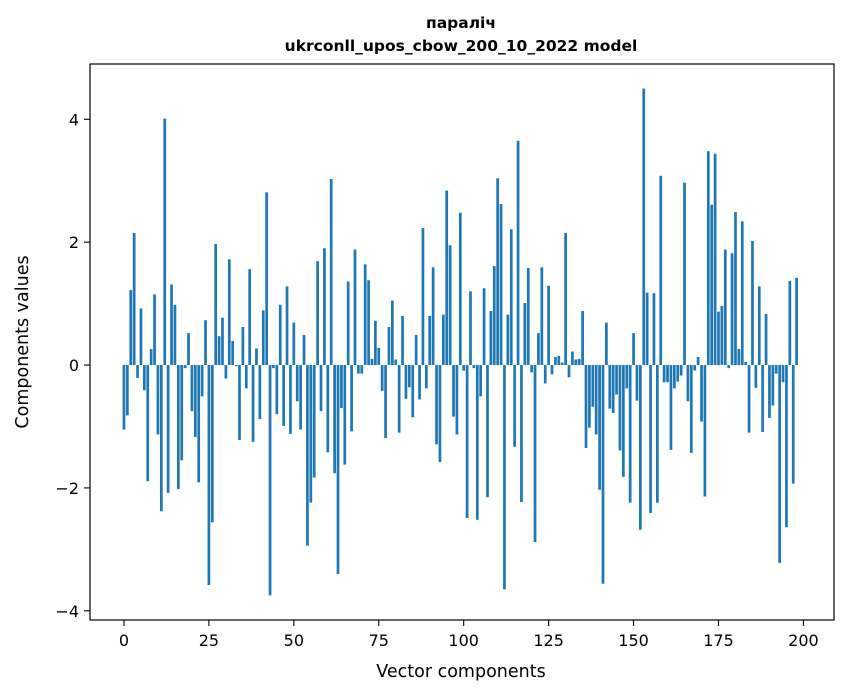 This screenshot has height=696, width=847. I want to click on x-tick-label: 50, so click(294, 640).